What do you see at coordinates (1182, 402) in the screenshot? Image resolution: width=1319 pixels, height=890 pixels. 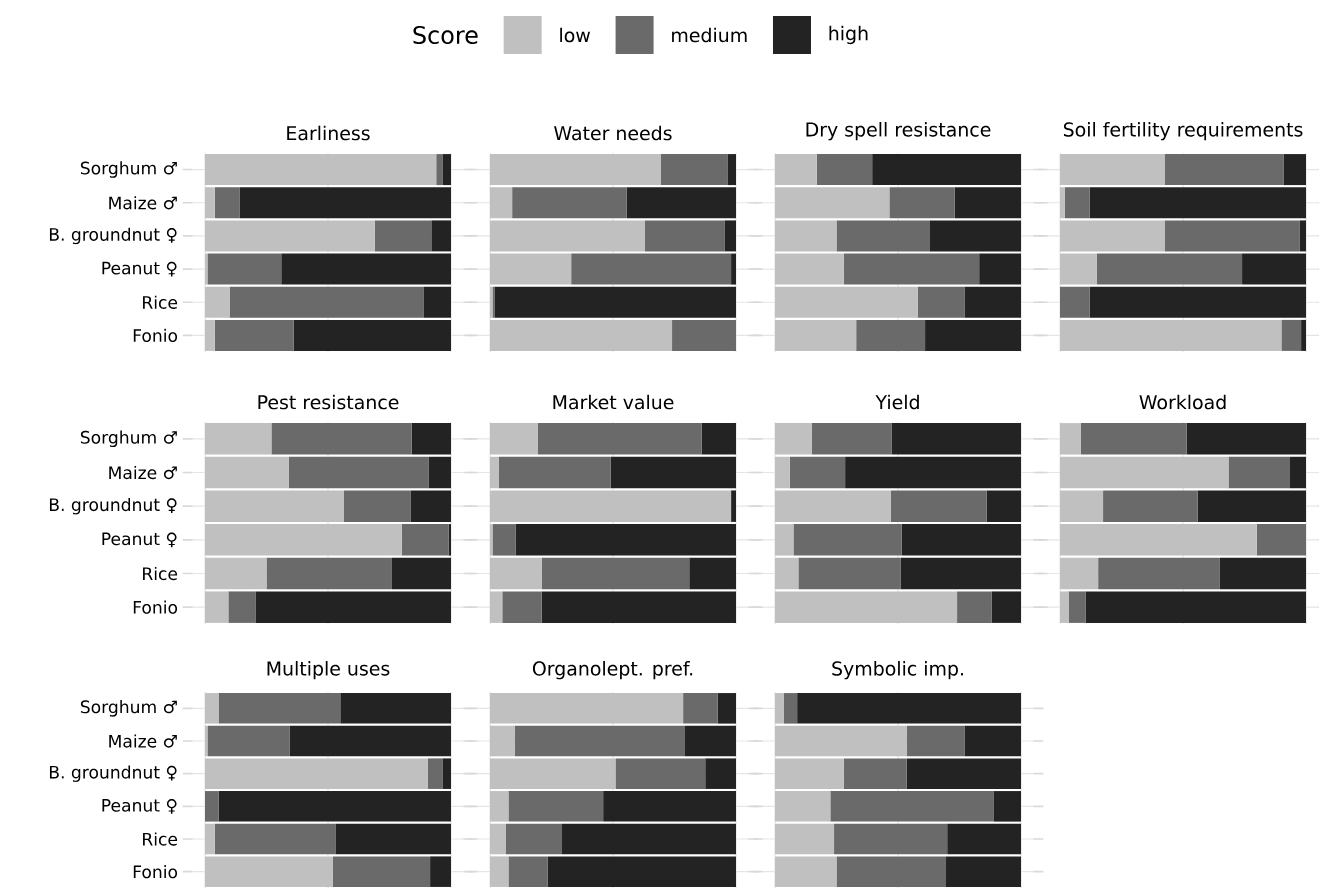 I see `chart-title: Workload` at bounding box center [1182, 402].